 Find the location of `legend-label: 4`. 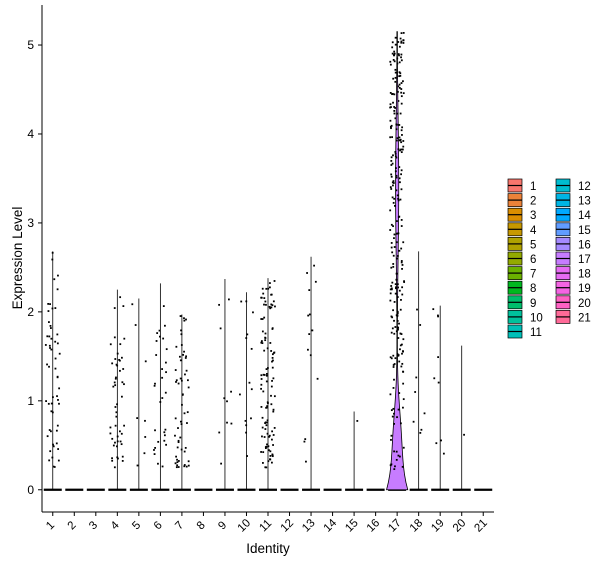

legend-label: 4 is located at coordinates (533, 231).